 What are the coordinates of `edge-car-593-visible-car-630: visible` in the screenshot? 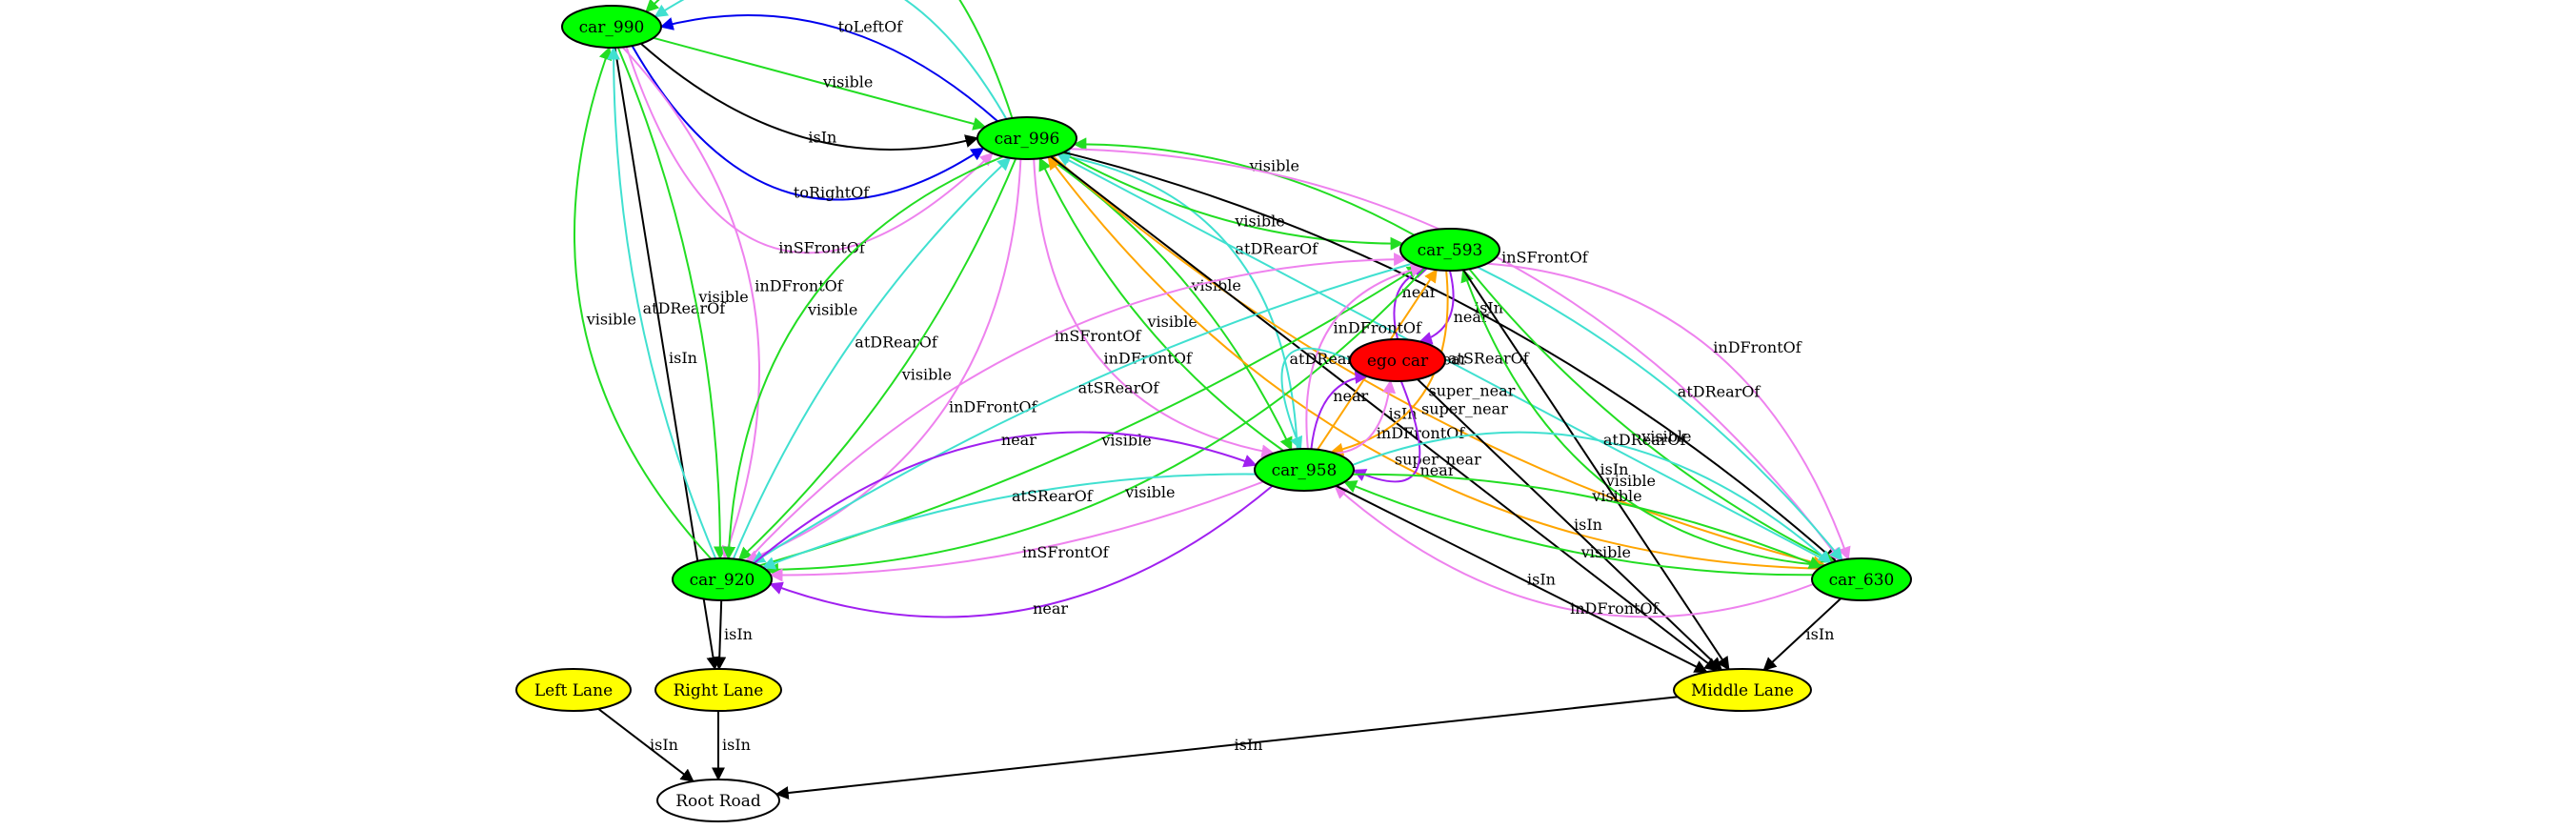 It's located at (1652, 416).